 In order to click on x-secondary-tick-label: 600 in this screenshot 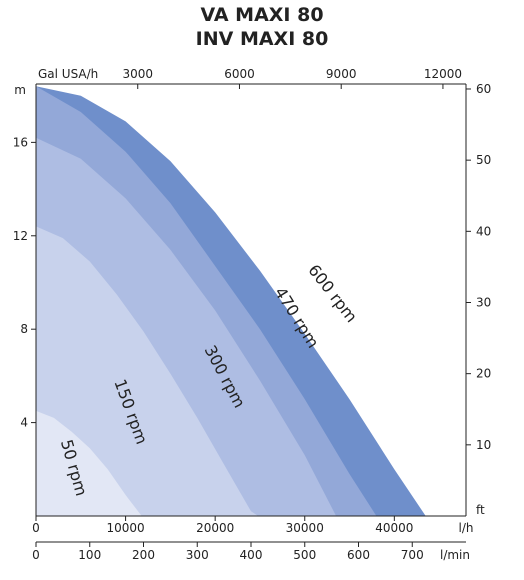, I will do `click(358, 555)`.